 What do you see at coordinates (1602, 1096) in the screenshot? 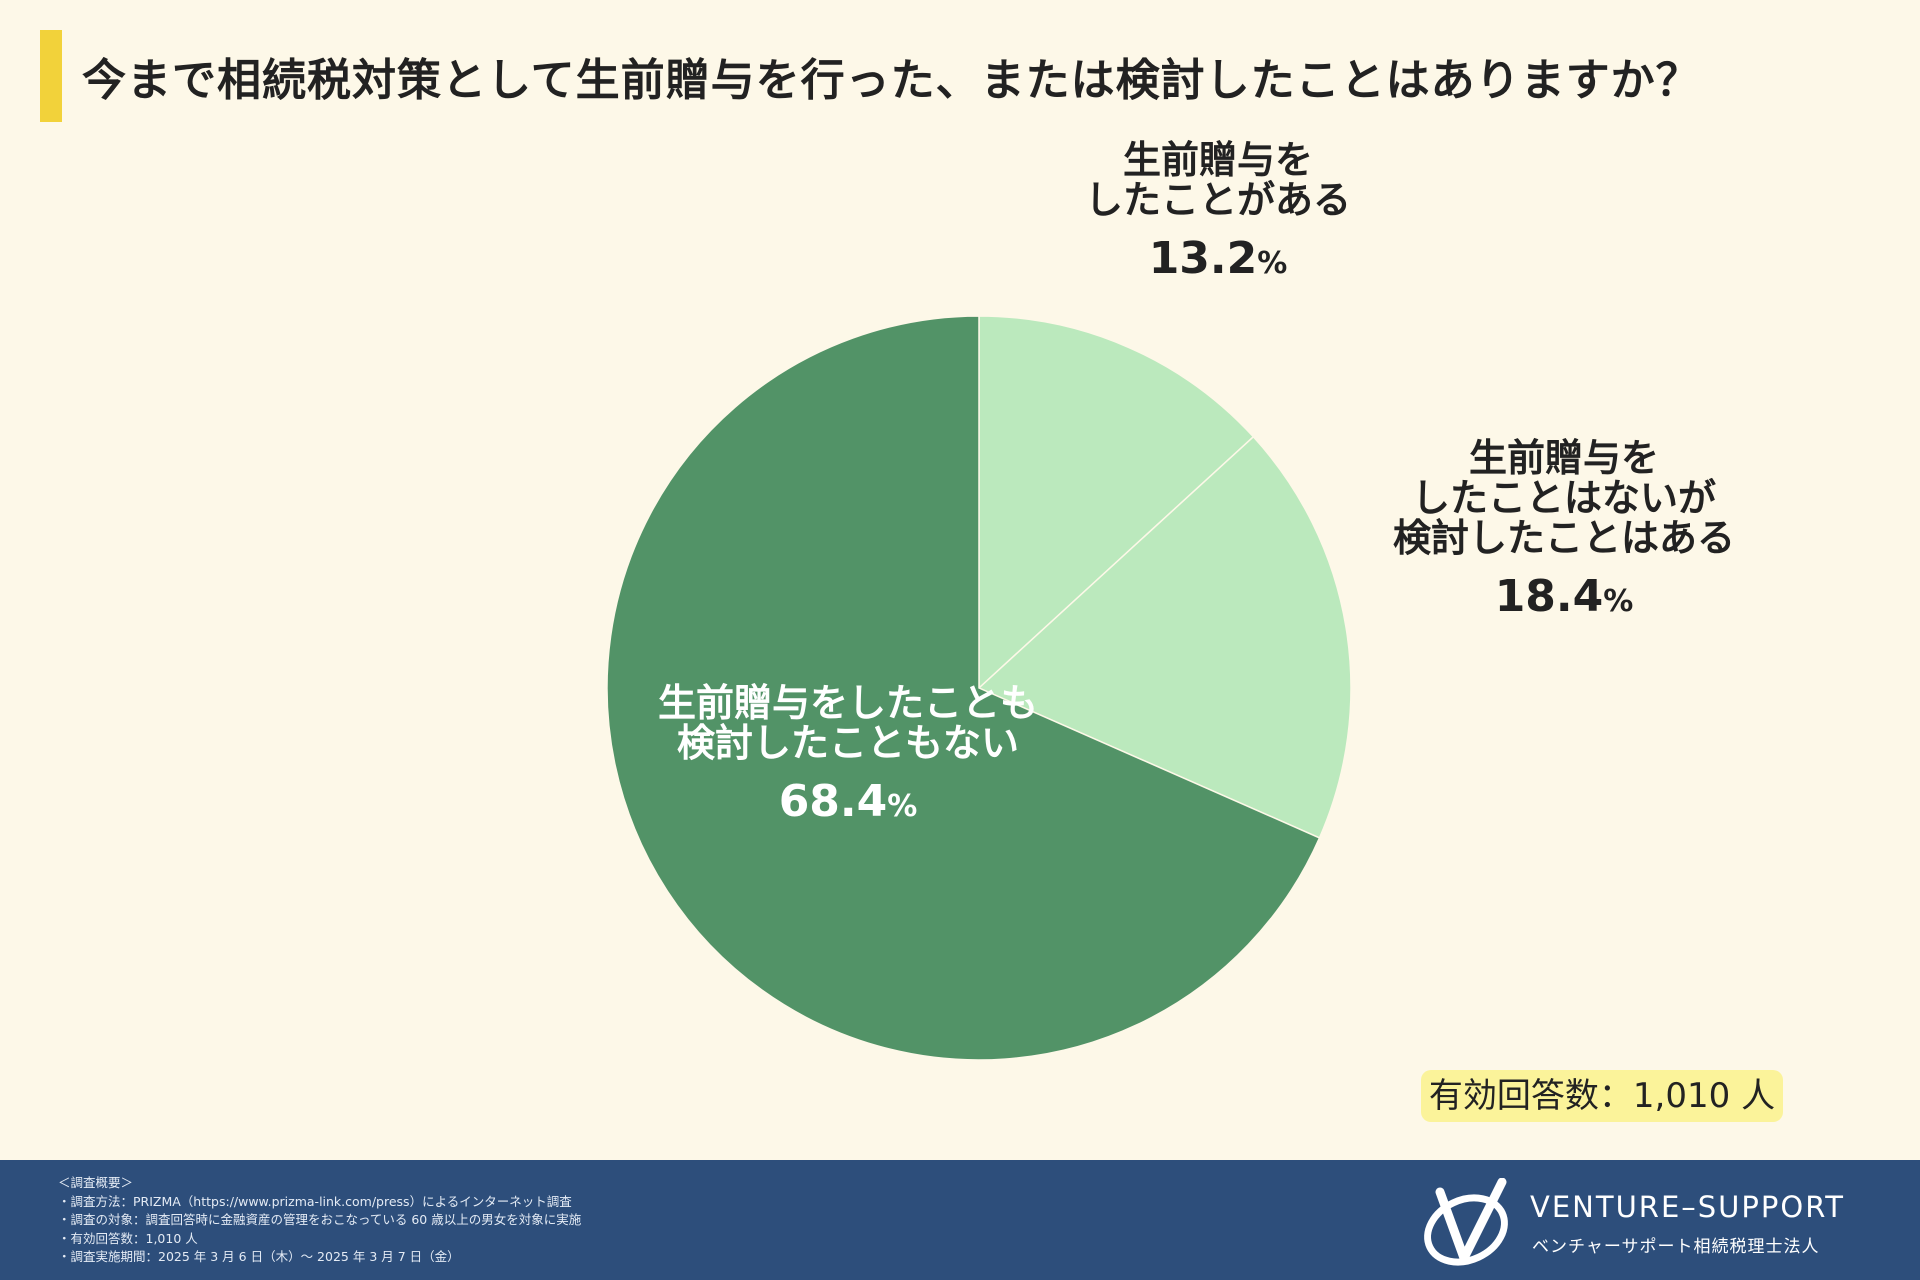
I see `respondents-badge: 有効回答数：1,010 人` at bounding box center [1602, 1096].